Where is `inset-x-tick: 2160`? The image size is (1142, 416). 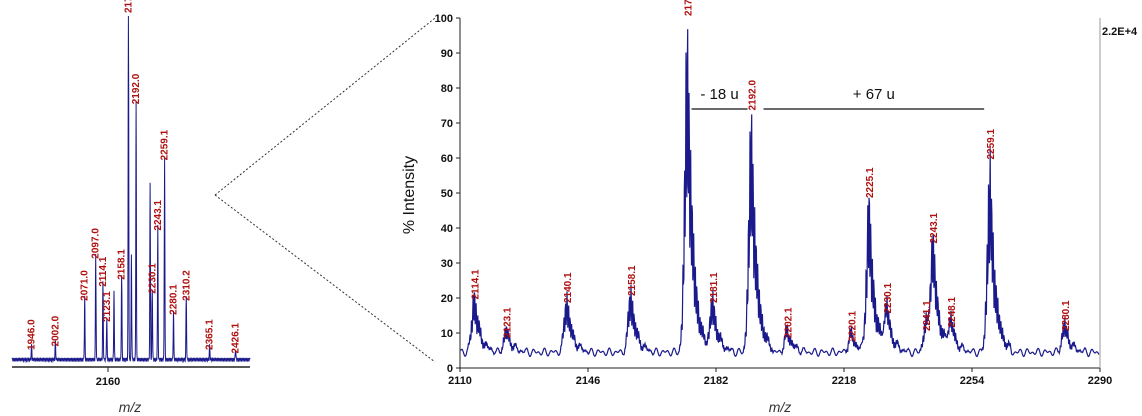
inset-x-tick: 2160 is located at coordinates (108, 382).